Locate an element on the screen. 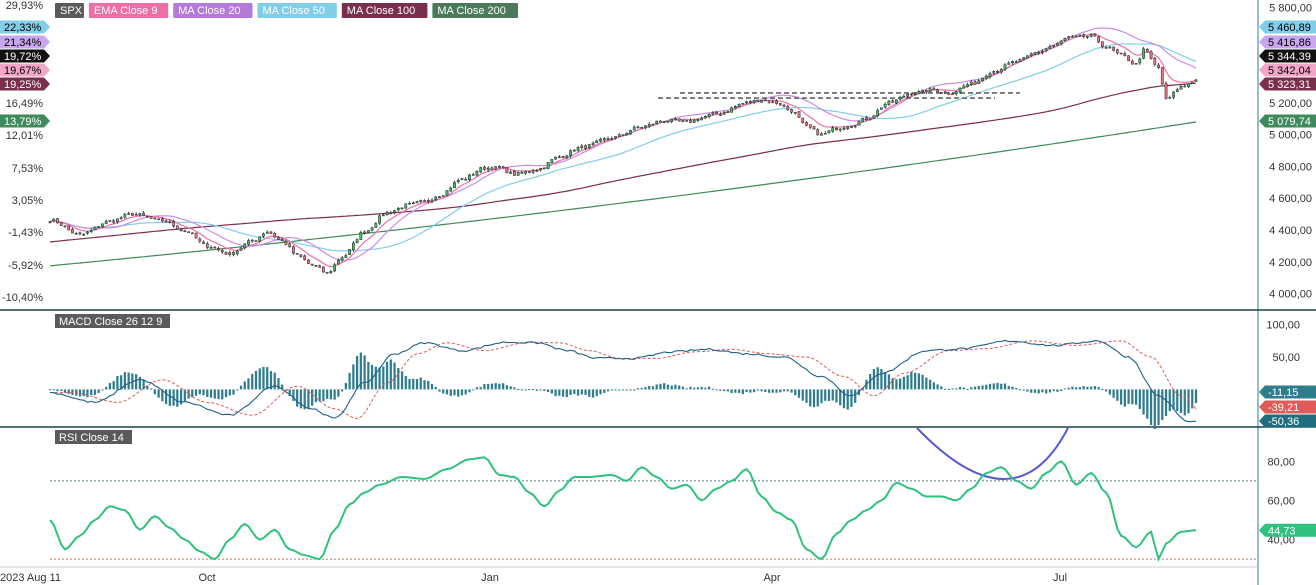  drawn-arc is located at coordinates (992, 453).